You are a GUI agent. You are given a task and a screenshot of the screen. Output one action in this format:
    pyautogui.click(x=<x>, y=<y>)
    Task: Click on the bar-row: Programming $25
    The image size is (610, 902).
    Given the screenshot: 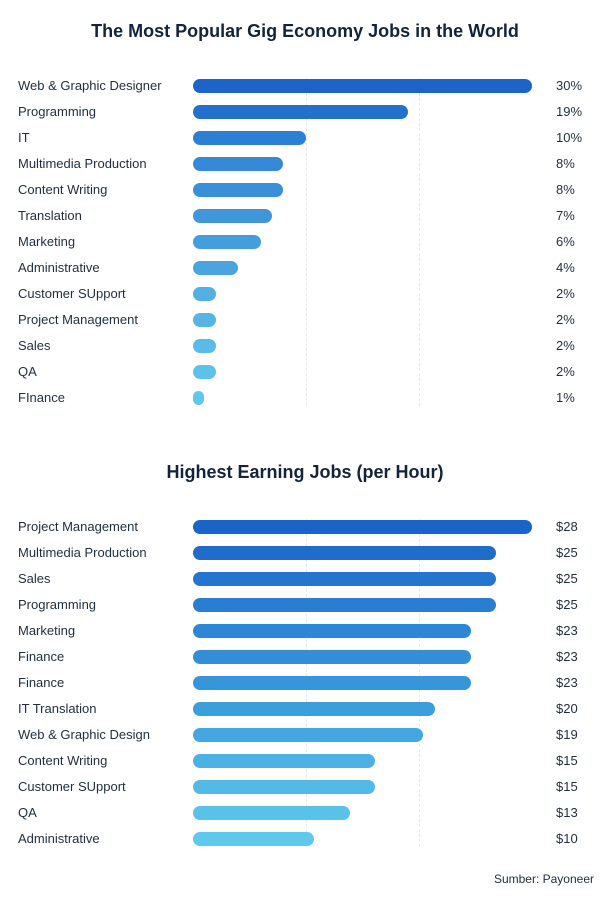 What is the action you would take?
    pyautogui.click(x=305, y=605)
    